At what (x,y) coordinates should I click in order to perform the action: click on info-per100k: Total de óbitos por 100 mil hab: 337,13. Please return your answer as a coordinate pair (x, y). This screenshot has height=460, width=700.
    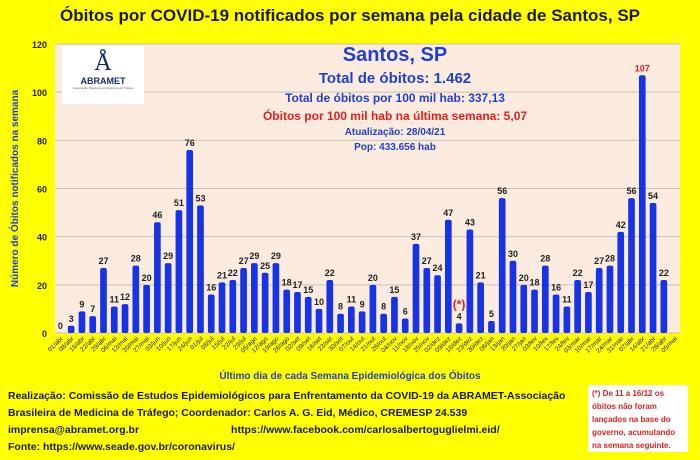
    Looking at the image, I should click on (395, 98).